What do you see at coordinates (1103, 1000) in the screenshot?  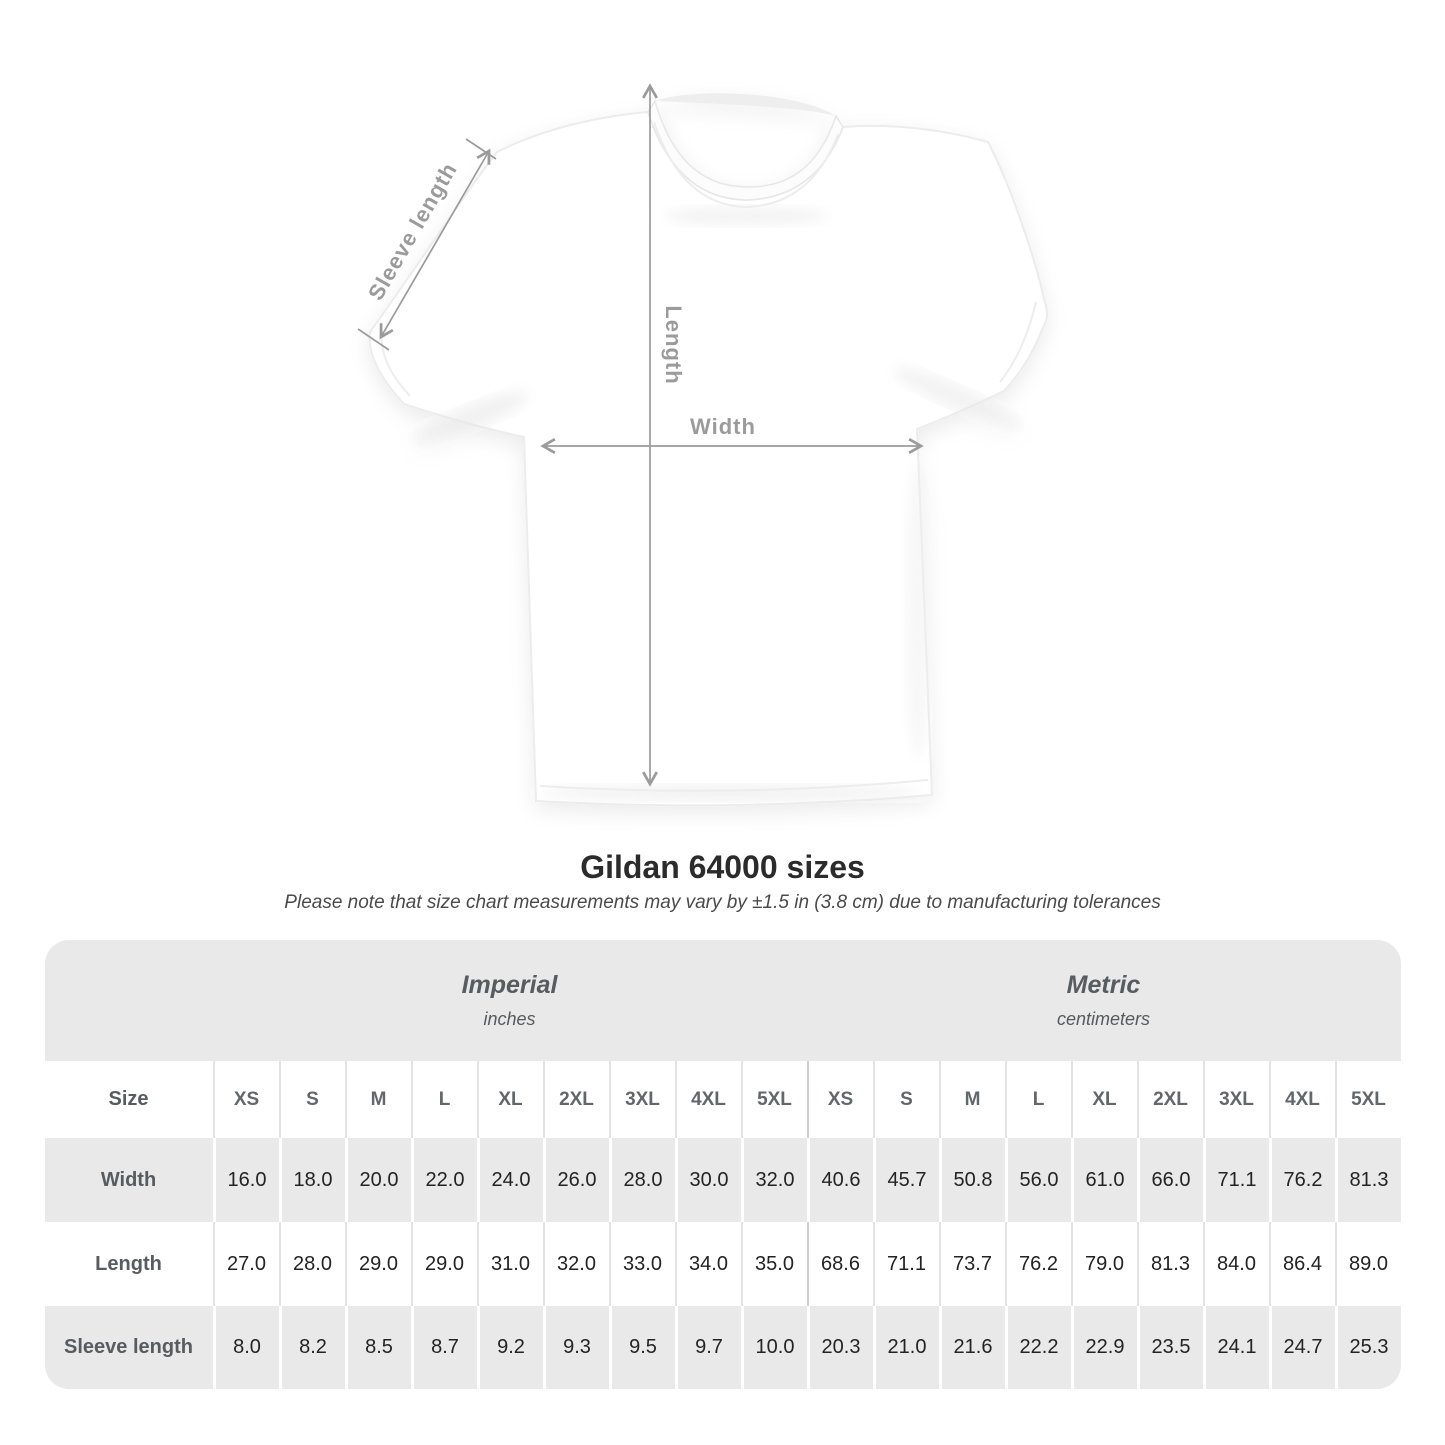 I see `metric-group-header: Metric centimeters` at bounding box center [1103, 1000].